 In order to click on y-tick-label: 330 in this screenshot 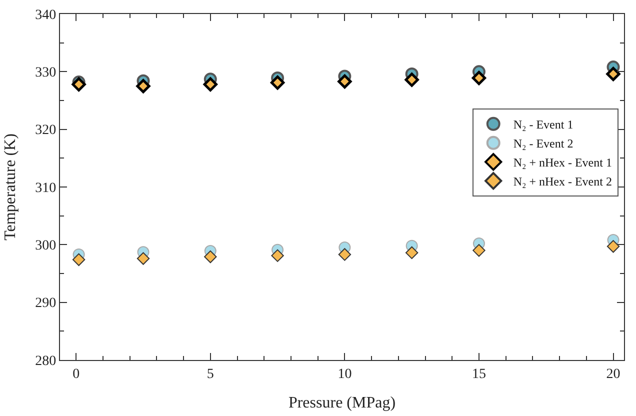, I will do `click(45, 73)`.